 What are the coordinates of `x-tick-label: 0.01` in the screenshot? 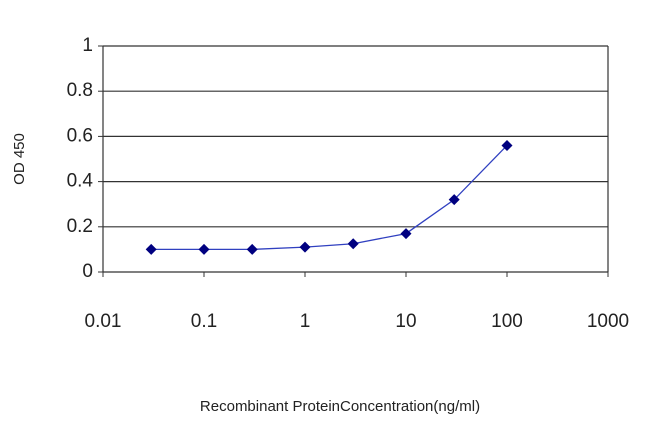 It's located at (103, 321).